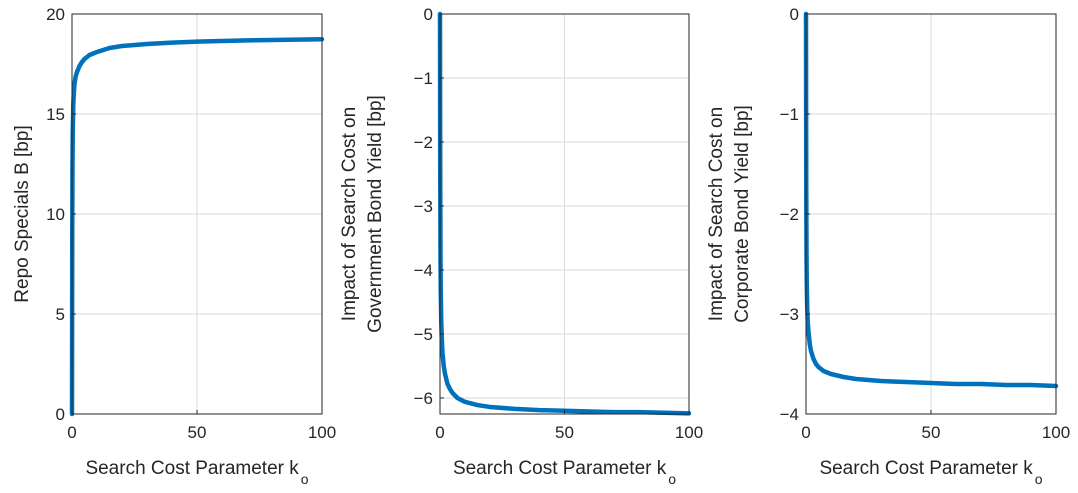 The height and width of the screenshot is (493, 1078). What do you see at coordinates (55, 14) in the screenshot?
I see `y-tick-label: 20` at bounding box center [55, 14].